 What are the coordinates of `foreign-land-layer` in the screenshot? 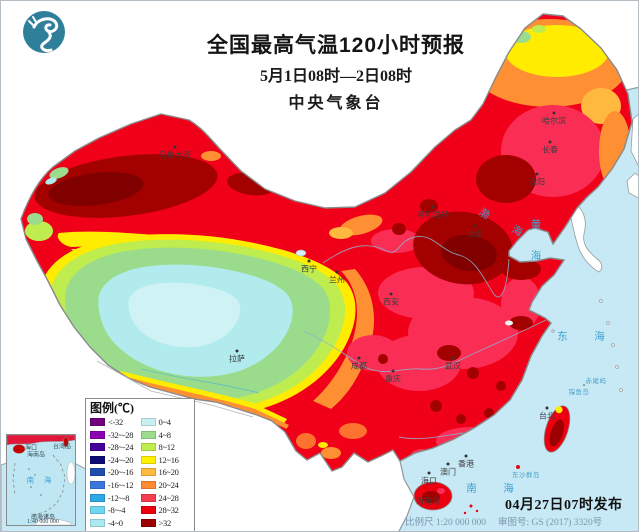 It's located at (594, 253).